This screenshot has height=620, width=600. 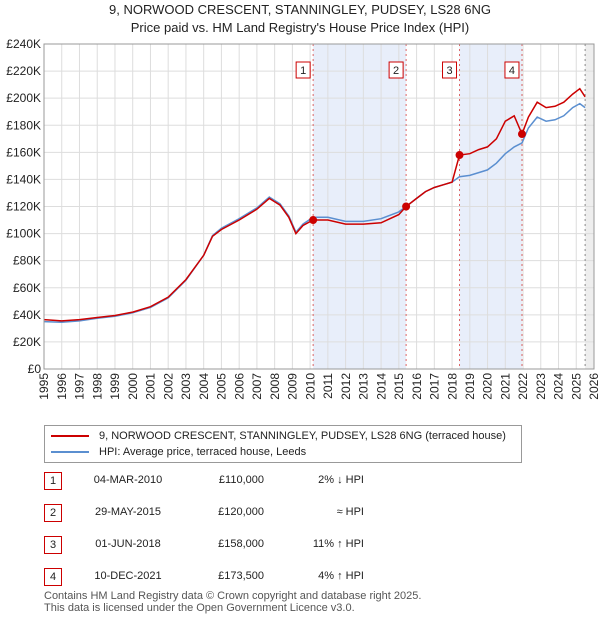 I want to click on transaction-date: 01-JUN-2018, so click(x=128, y=544).